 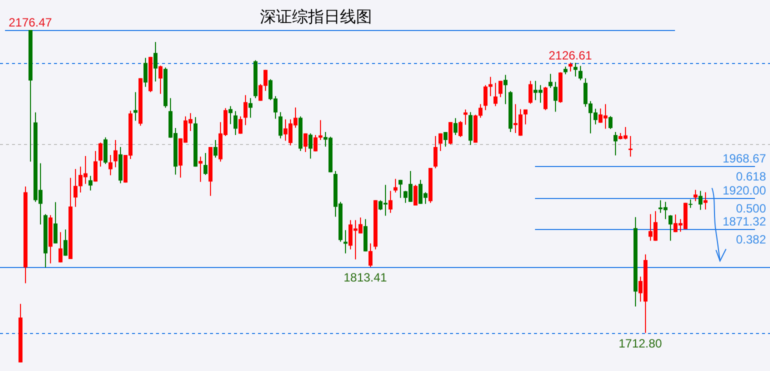 I want to click on annotation: 0.382, so click(x=751, y=239).